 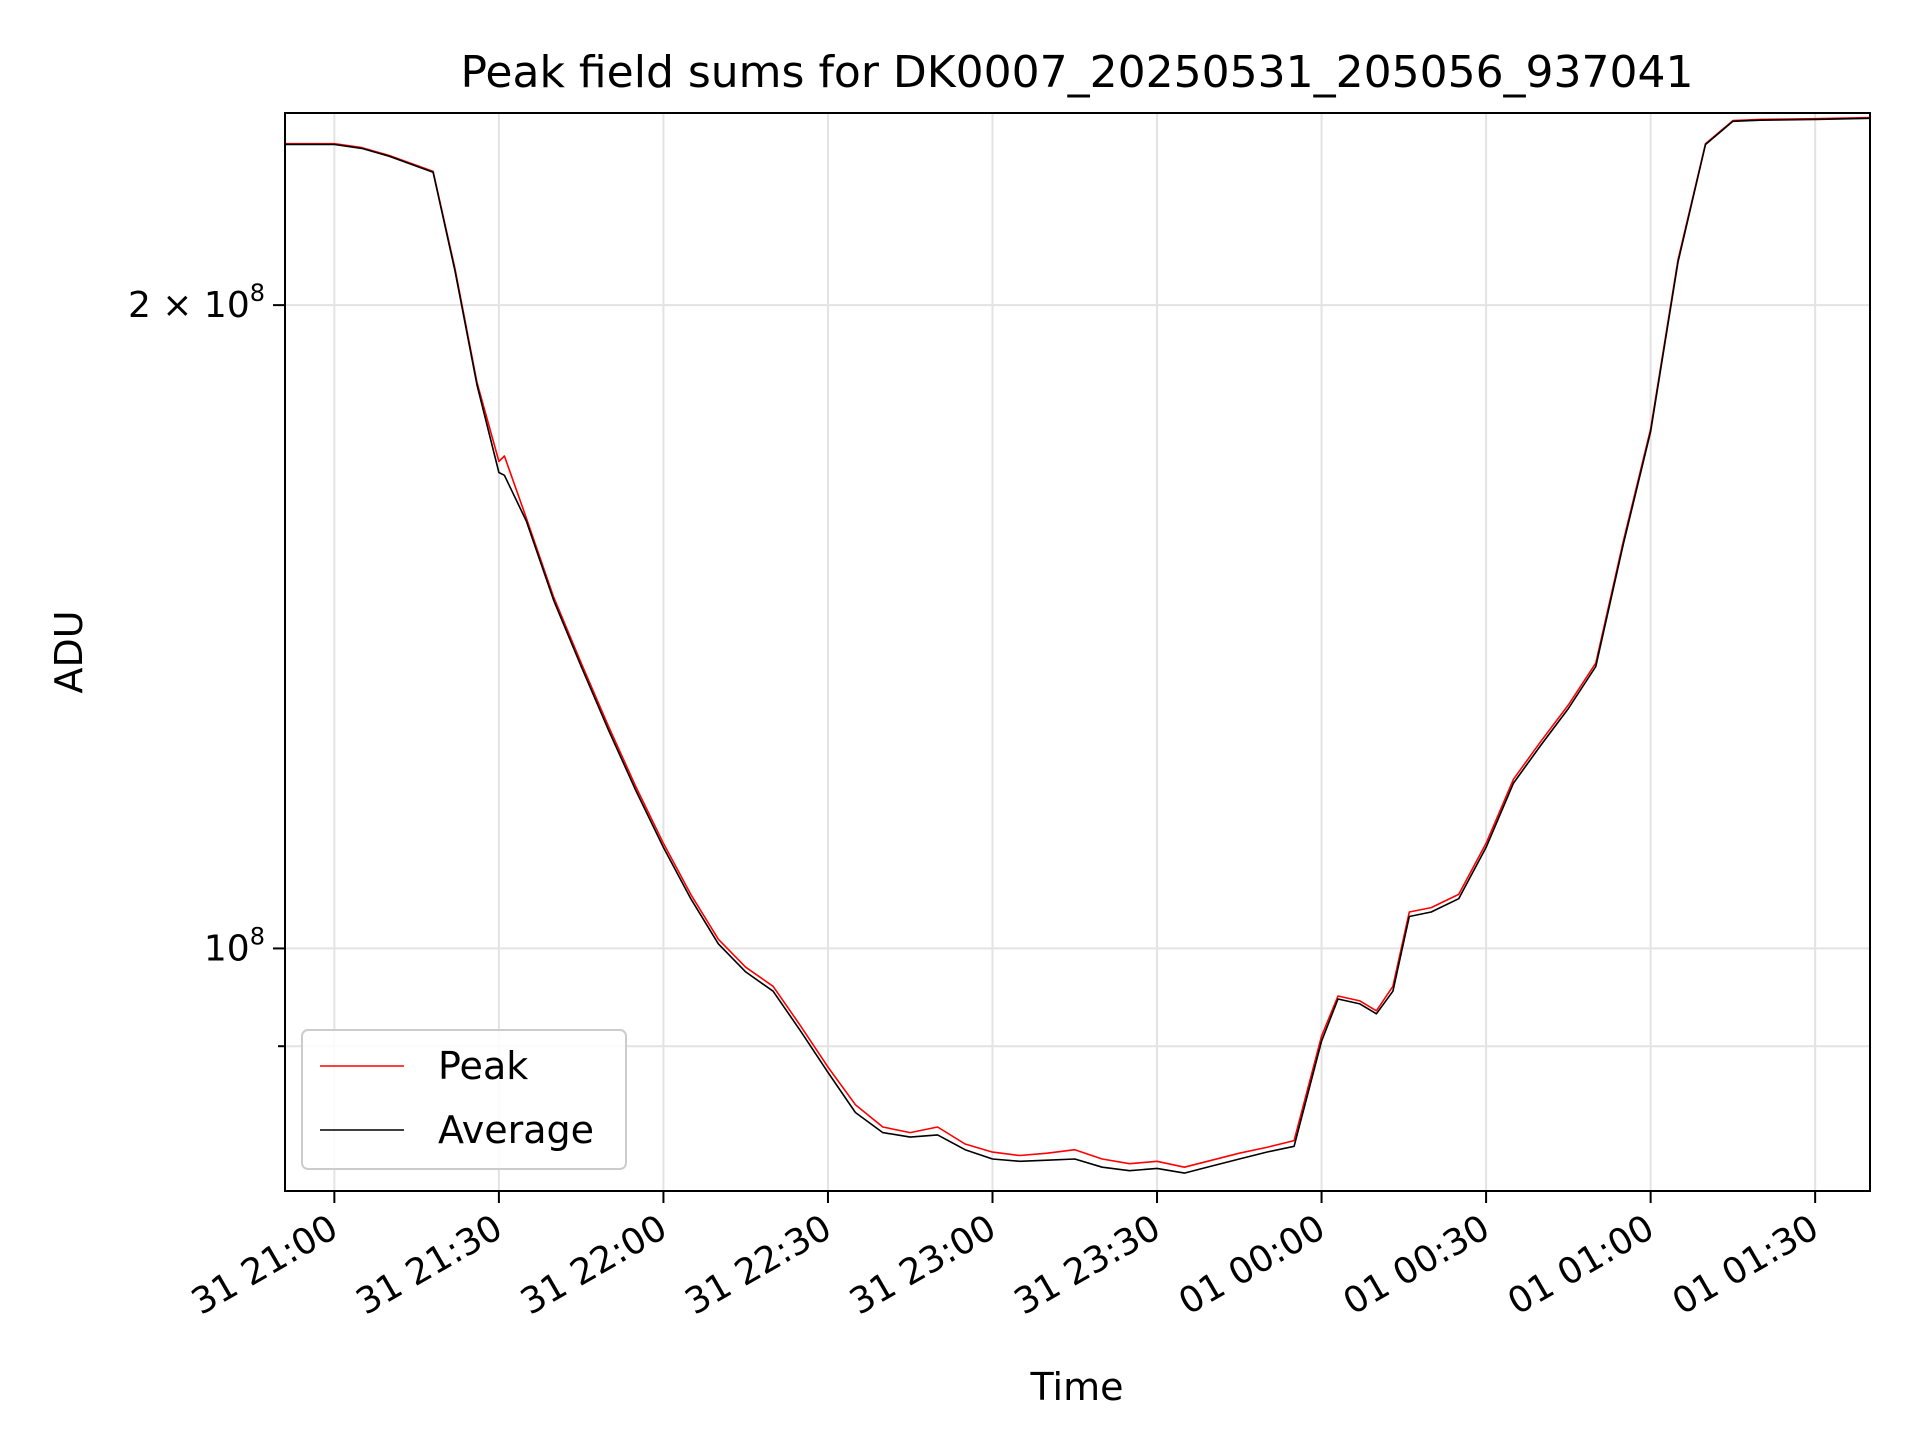 I want to click on y-tick-label: 108, so click(x=234, y=945).